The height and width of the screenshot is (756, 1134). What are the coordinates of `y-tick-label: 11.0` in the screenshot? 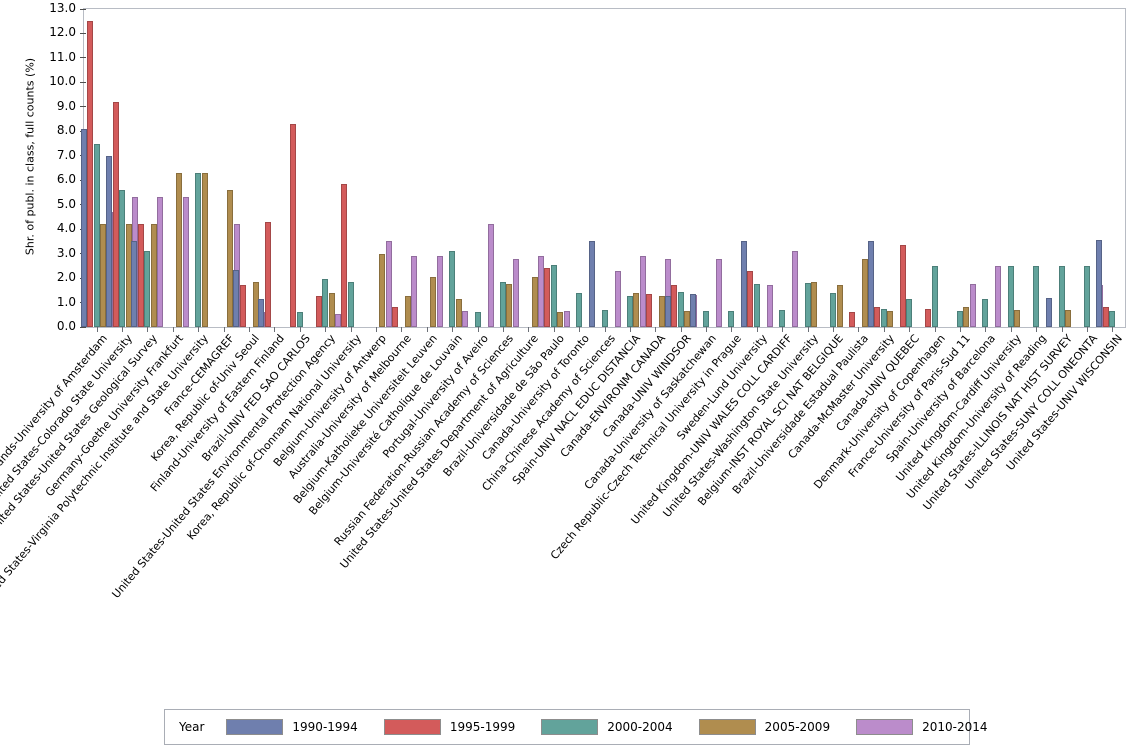 It's located at (62, 56).